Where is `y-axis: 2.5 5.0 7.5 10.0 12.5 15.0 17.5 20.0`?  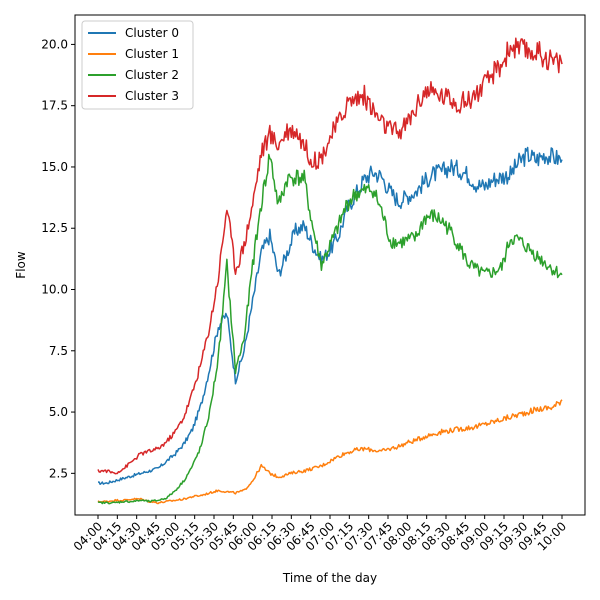
y-axis: 2.5 5.0 7.5 10.0 12.5 15.0 17.5 20.0 is located at coordinates (58, 258).